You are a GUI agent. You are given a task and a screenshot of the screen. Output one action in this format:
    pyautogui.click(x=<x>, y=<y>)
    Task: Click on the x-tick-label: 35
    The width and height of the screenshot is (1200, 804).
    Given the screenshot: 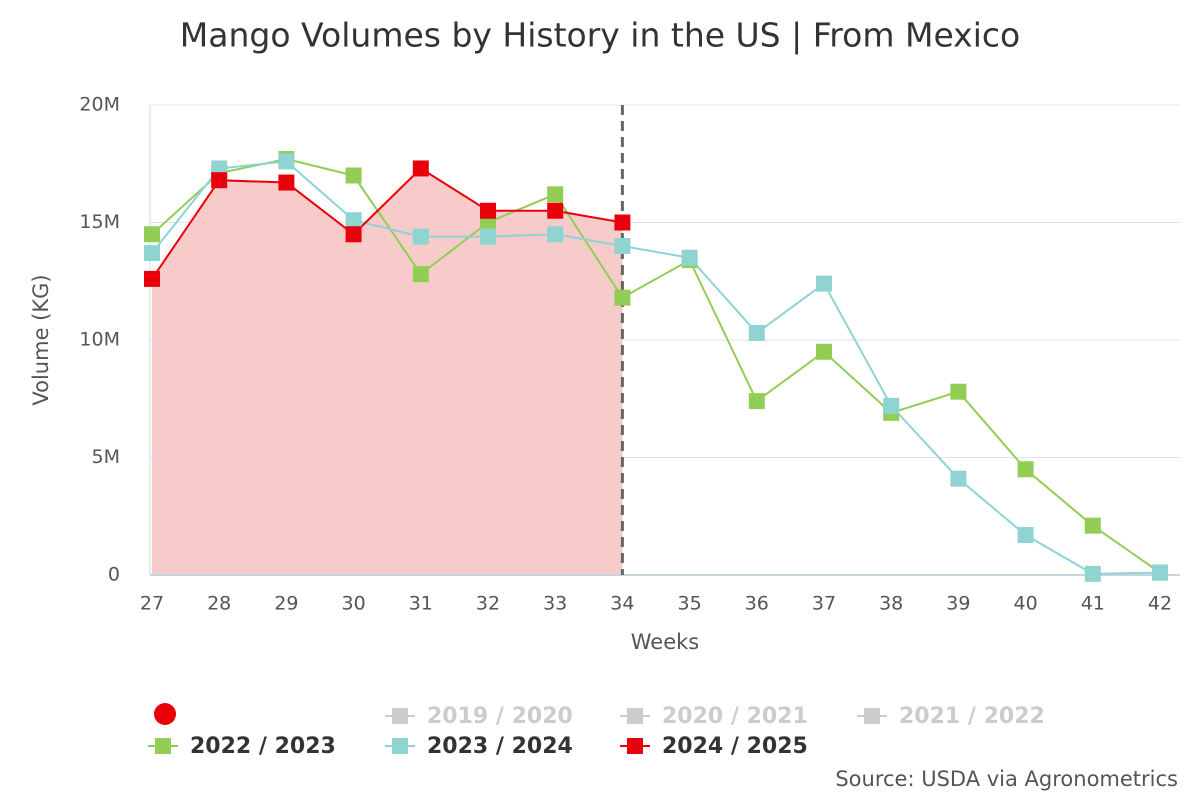 What is the action you would take?
    pyautogui.click(x=690, y=604)
    